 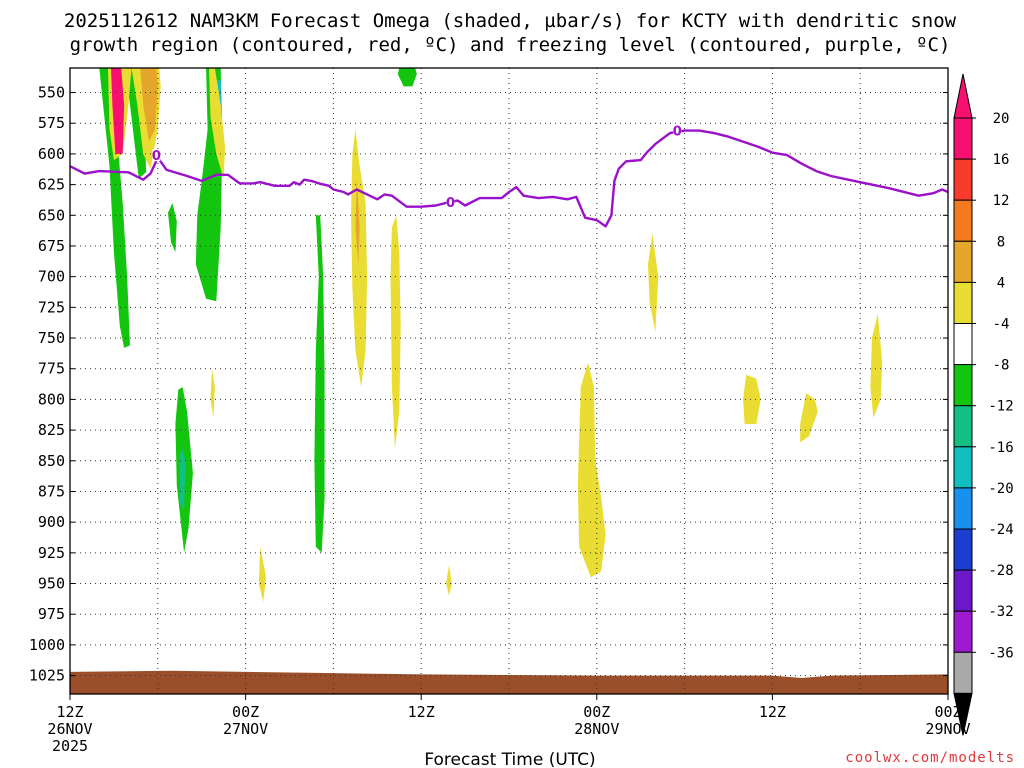 What do you see at coordinates (70, 746) in the screenshot?
I see `x-tick-label: 2025` at bounding box center [70, 746].